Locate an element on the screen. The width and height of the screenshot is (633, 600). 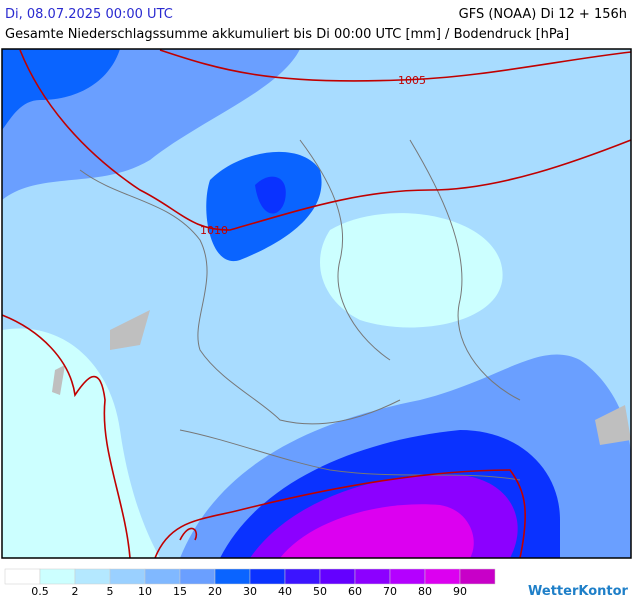
isobar-label: 1005 is located at coordinates (412, 80).